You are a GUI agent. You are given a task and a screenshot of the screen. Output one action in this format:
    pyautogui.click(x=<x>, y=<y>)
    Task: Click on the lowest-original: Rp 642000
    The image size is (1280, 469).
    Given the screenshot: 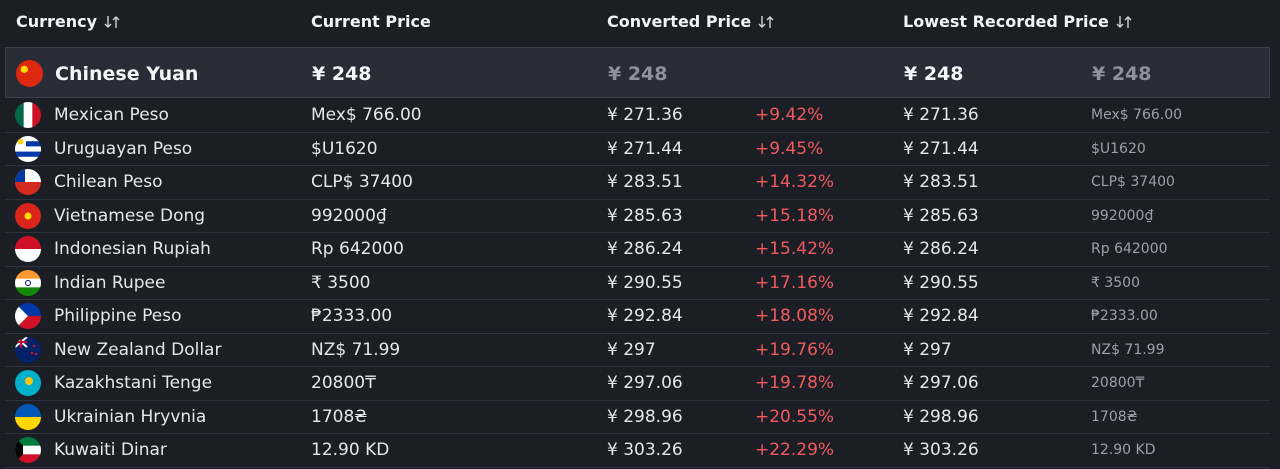 What is the action you would take?
    pyautogui.click(x=1129, y=249)
    